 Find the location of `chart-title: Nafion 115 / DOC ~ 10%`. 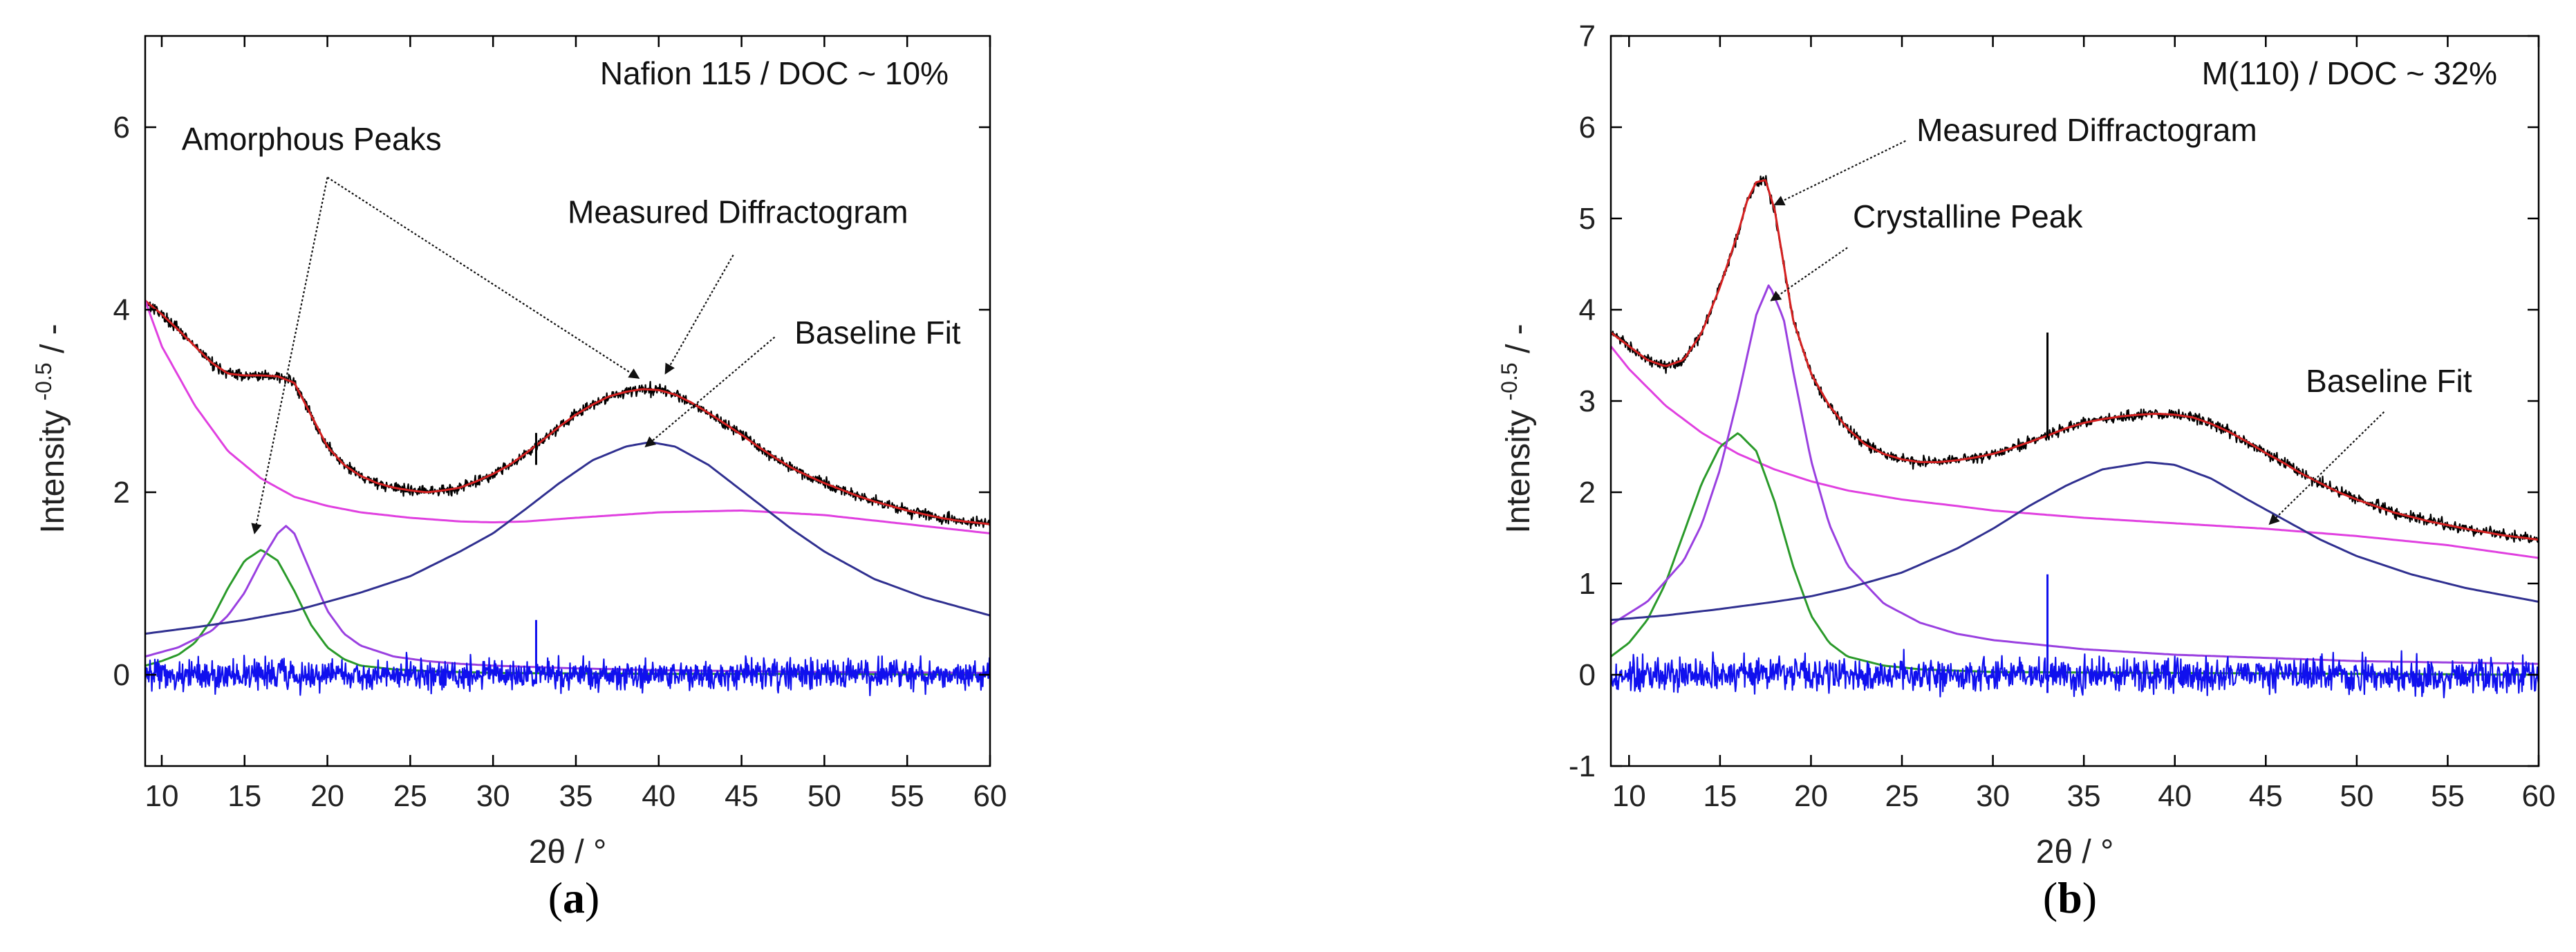

chart-title: Nafion 115 / DOC ~ 10% is located at coordinates (774, 73).